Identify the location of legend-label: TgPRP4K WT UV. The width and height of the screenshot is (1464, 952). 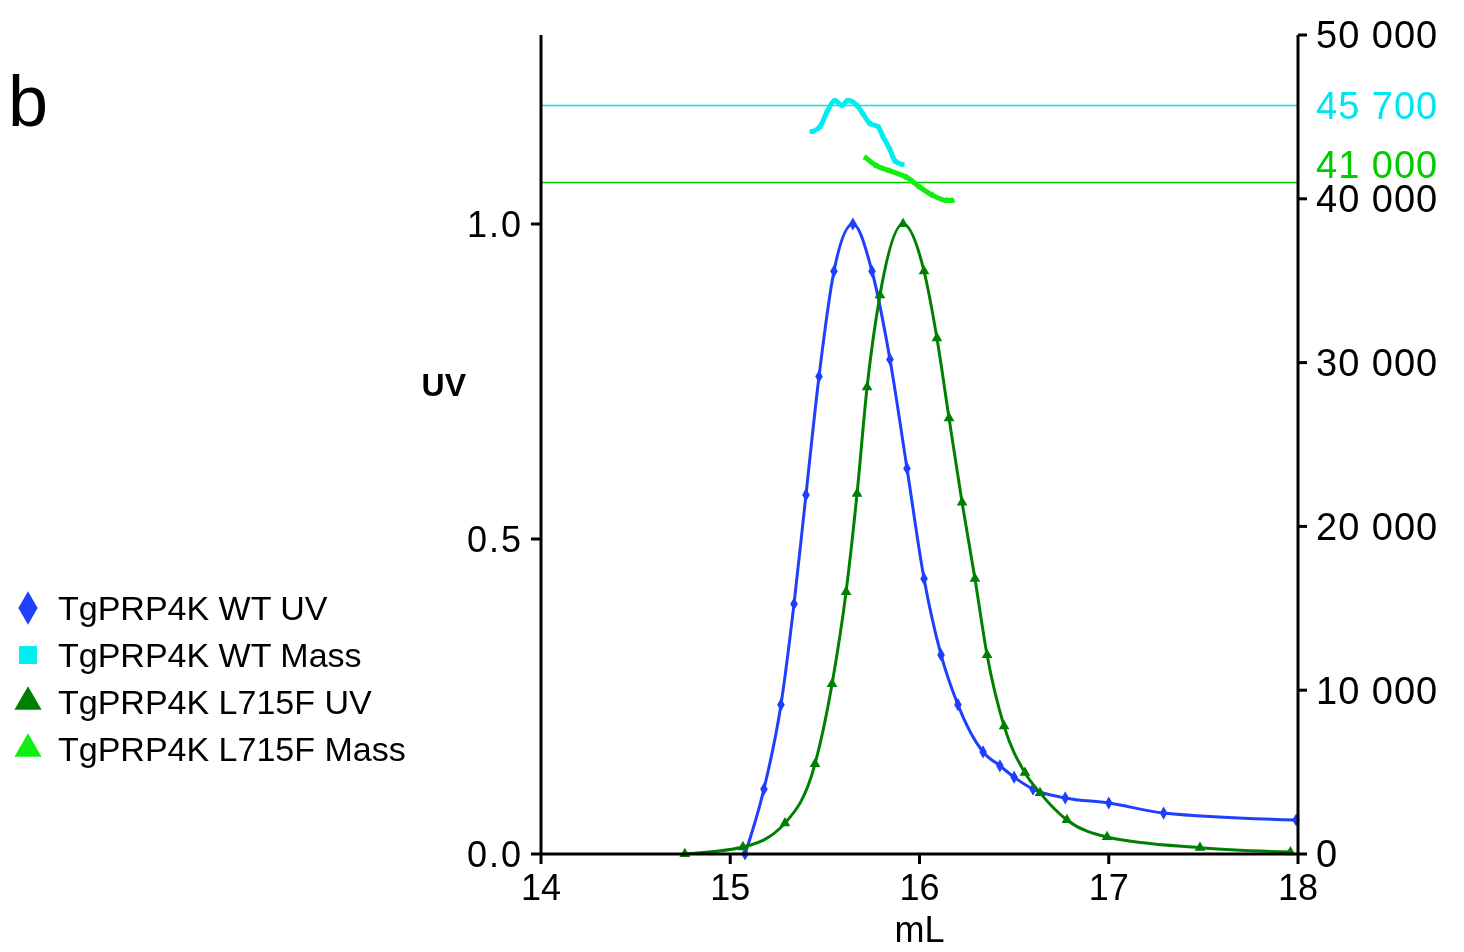
(193, 607).